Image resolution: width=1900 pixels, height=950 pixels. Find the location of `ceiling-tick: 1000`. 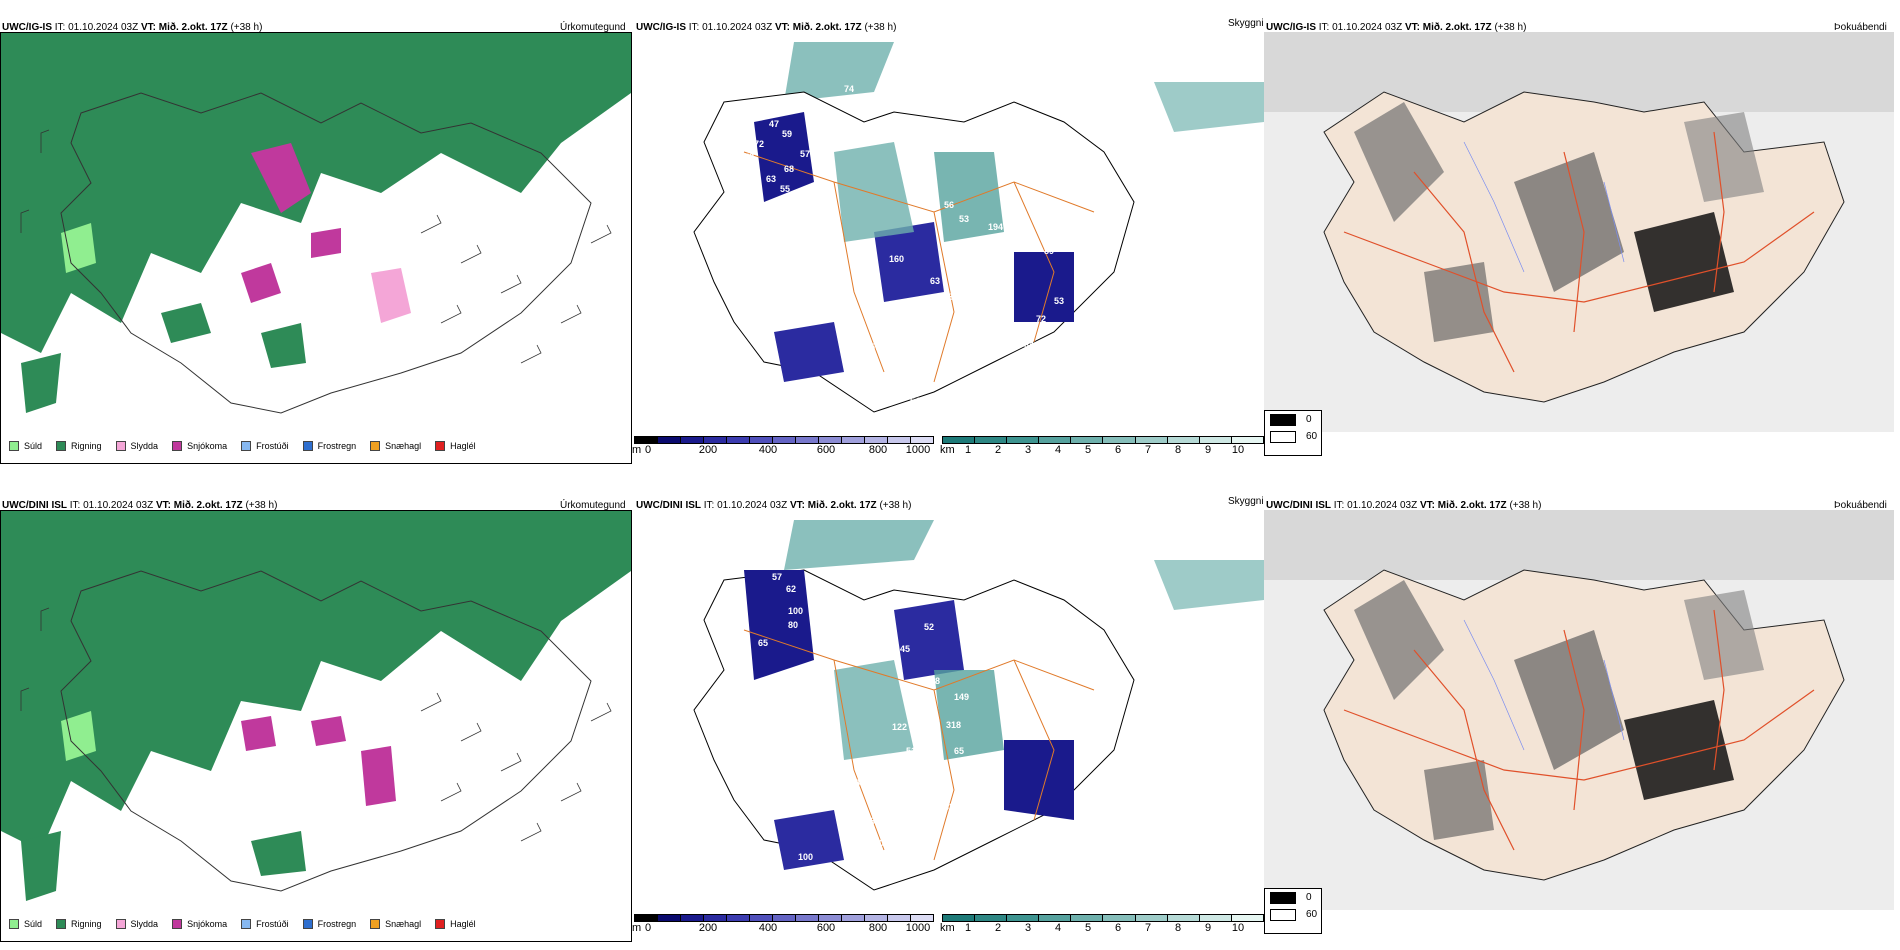

ceiling-tick: 1000 is located at coordinates (918, 928).